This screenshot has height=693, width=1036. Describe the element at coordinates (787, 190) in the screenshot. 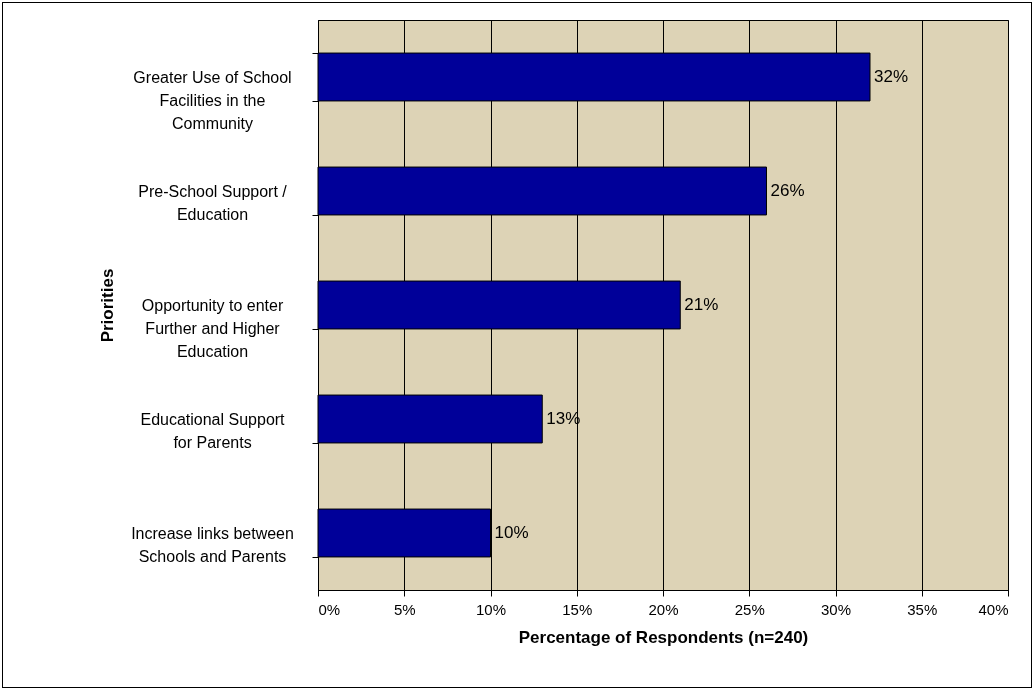

I see `data-label: 26%` at that location.